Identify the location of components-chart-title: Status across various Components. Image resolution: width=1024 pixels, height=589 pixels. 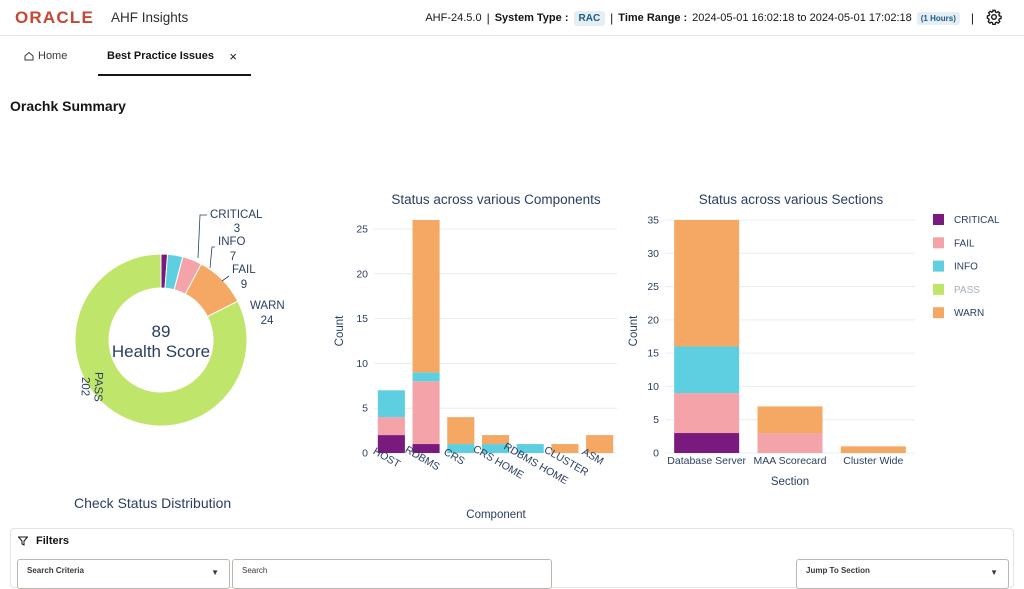
(496, 199).